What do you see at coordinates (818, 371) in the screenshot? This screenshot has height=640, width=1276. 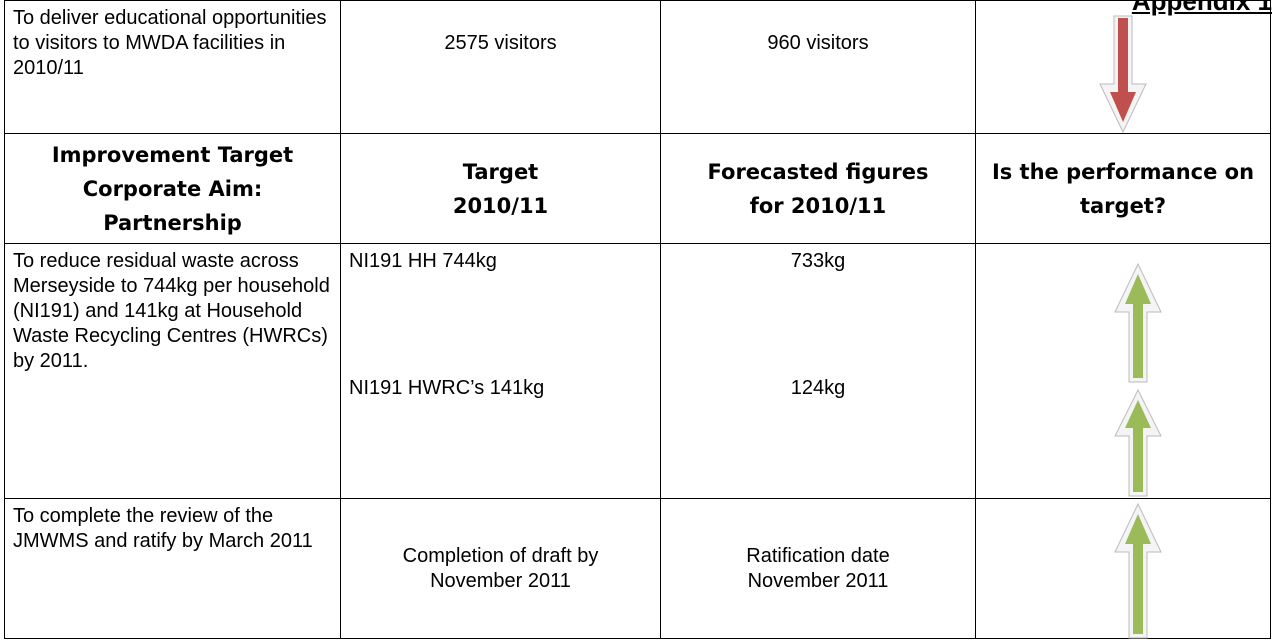 I see `forecast-cell: 733kg 124kg` at bounding box center [818, 371].